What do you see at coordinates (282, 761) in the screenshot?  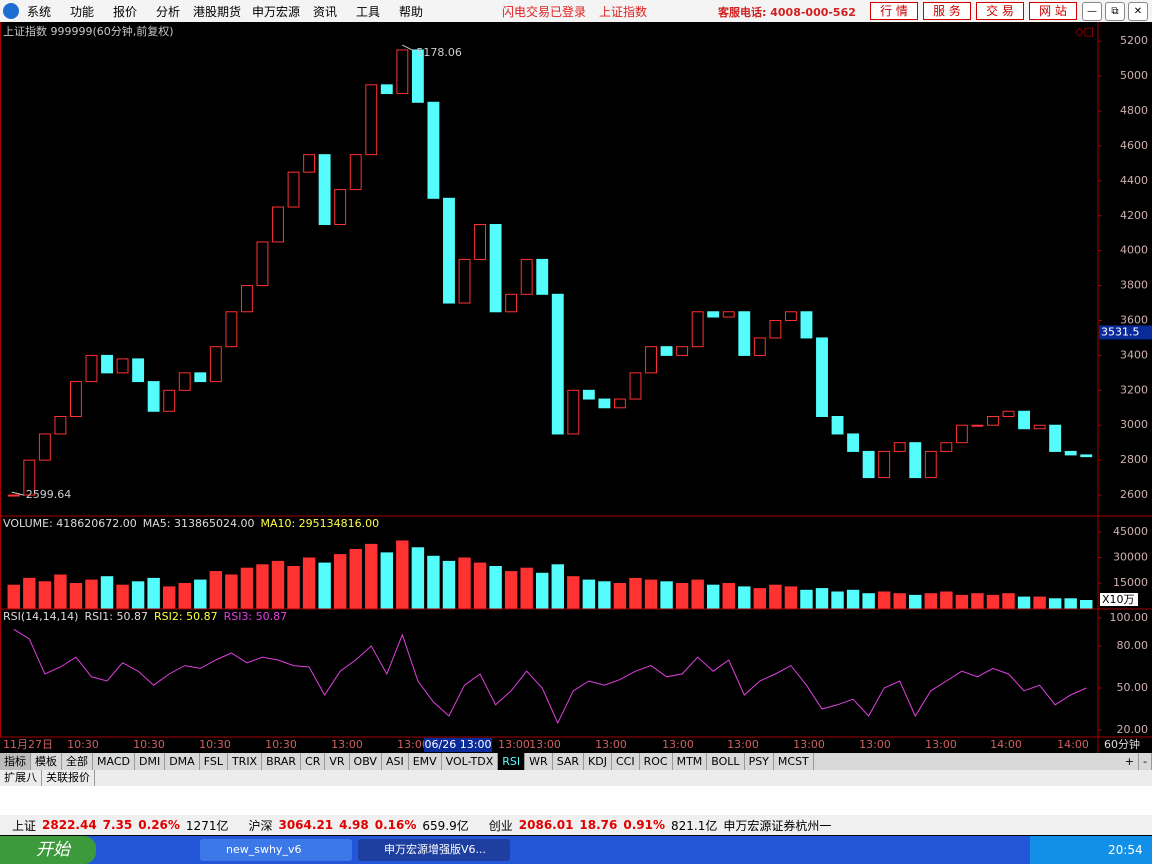 I see `indicator-tab: BRAR` at bounding box center [282, 761].